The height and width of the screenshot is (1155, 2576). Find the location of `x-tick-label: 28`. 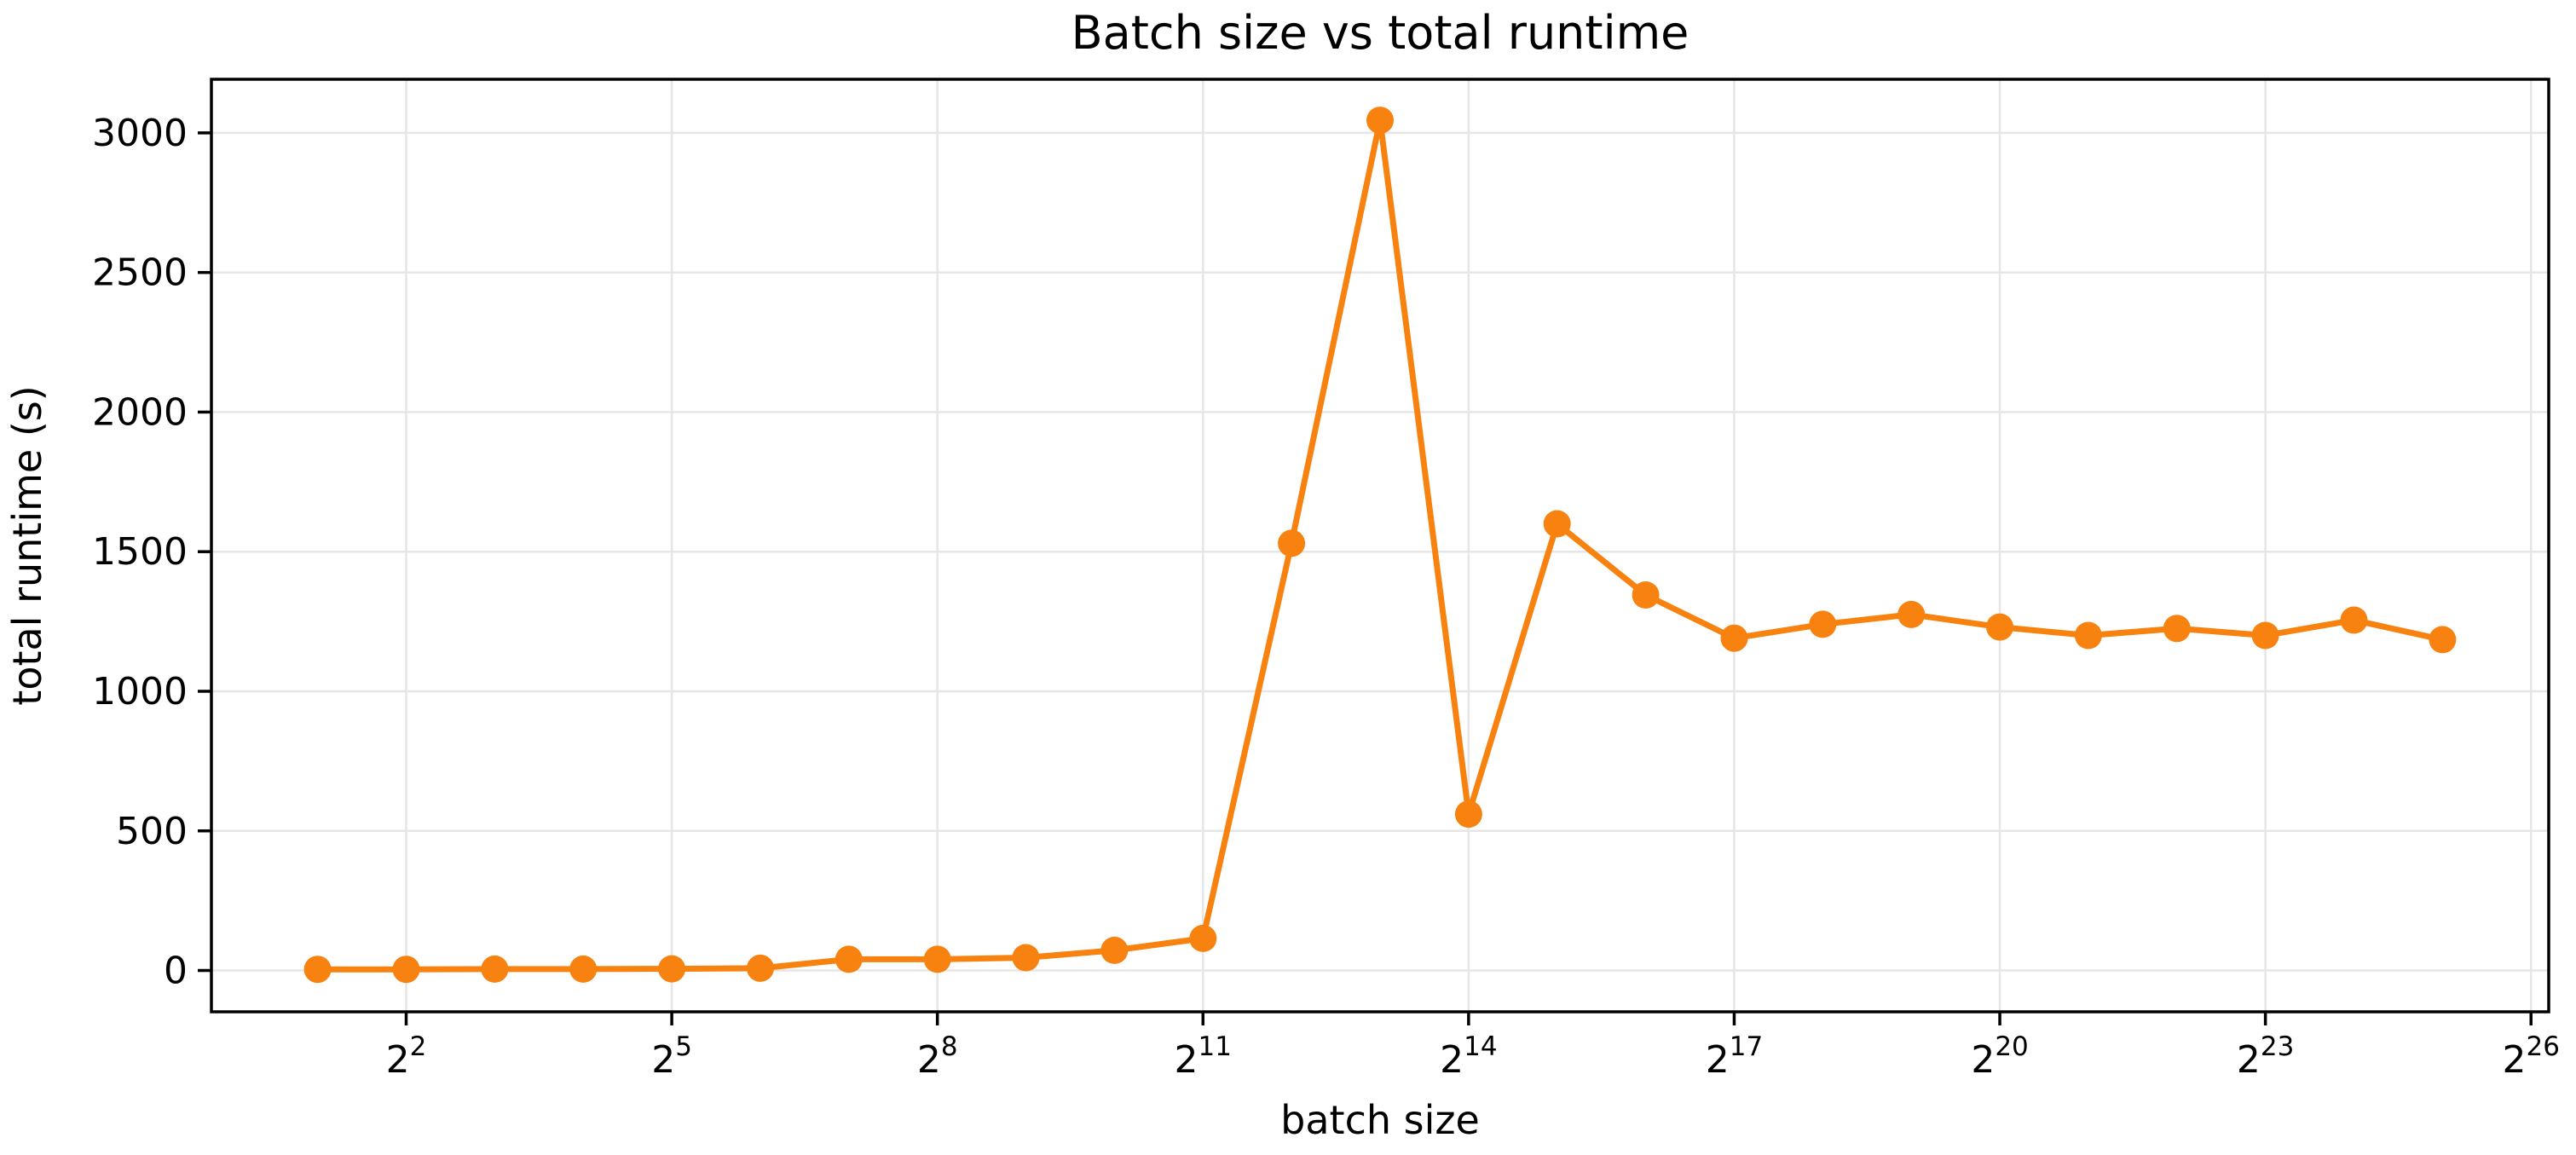

x-tick-label: 28 is located at coordinates (937, 1056).